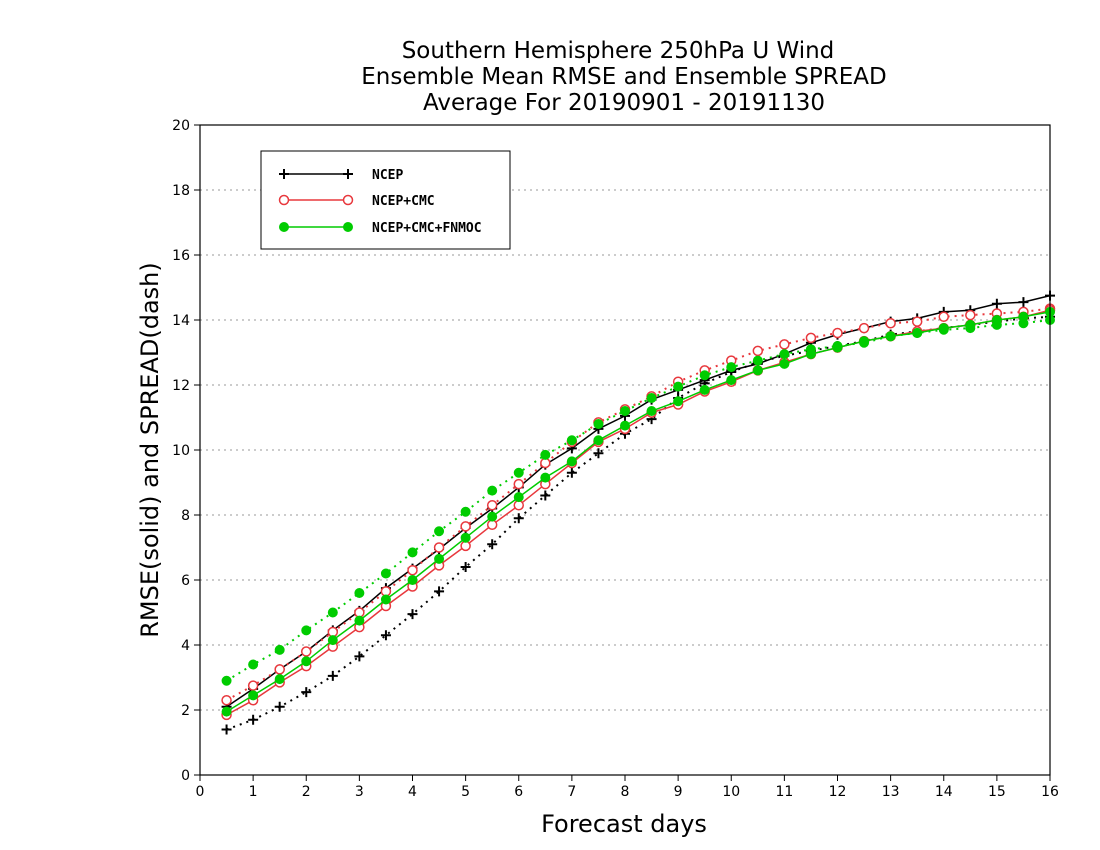 Image resolution: width=1100 pixels, height=850 pixels. Describe the element at coordinates (571, 792) in the screenshot. I see `x-tick-label: 7` at that location.